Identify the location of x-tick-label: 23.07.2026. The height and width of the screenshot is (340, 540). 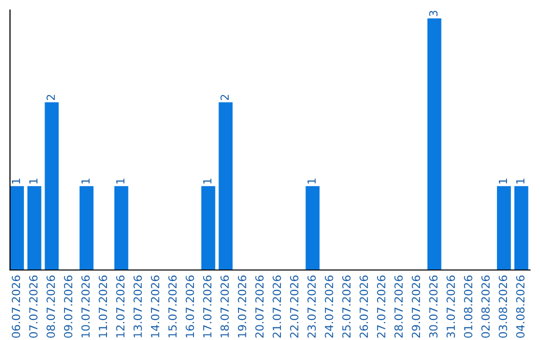
(311, 307).